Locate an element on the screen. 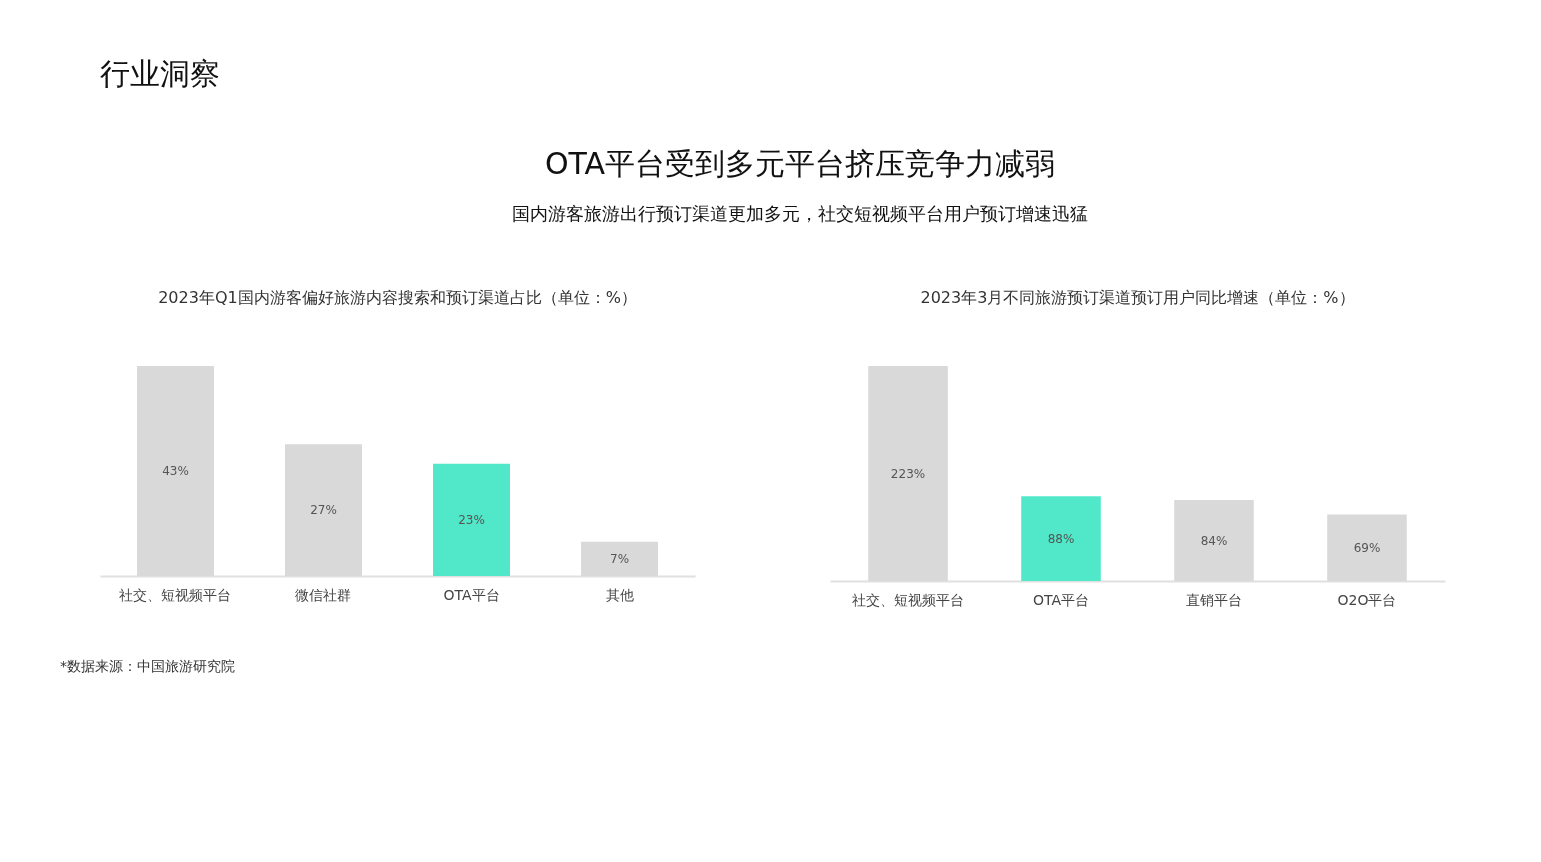 This screenshot has height=862, width=1541. text: OTA平台受到多元平台挤压竞争力减弱 is located at coordinates (800, 163).